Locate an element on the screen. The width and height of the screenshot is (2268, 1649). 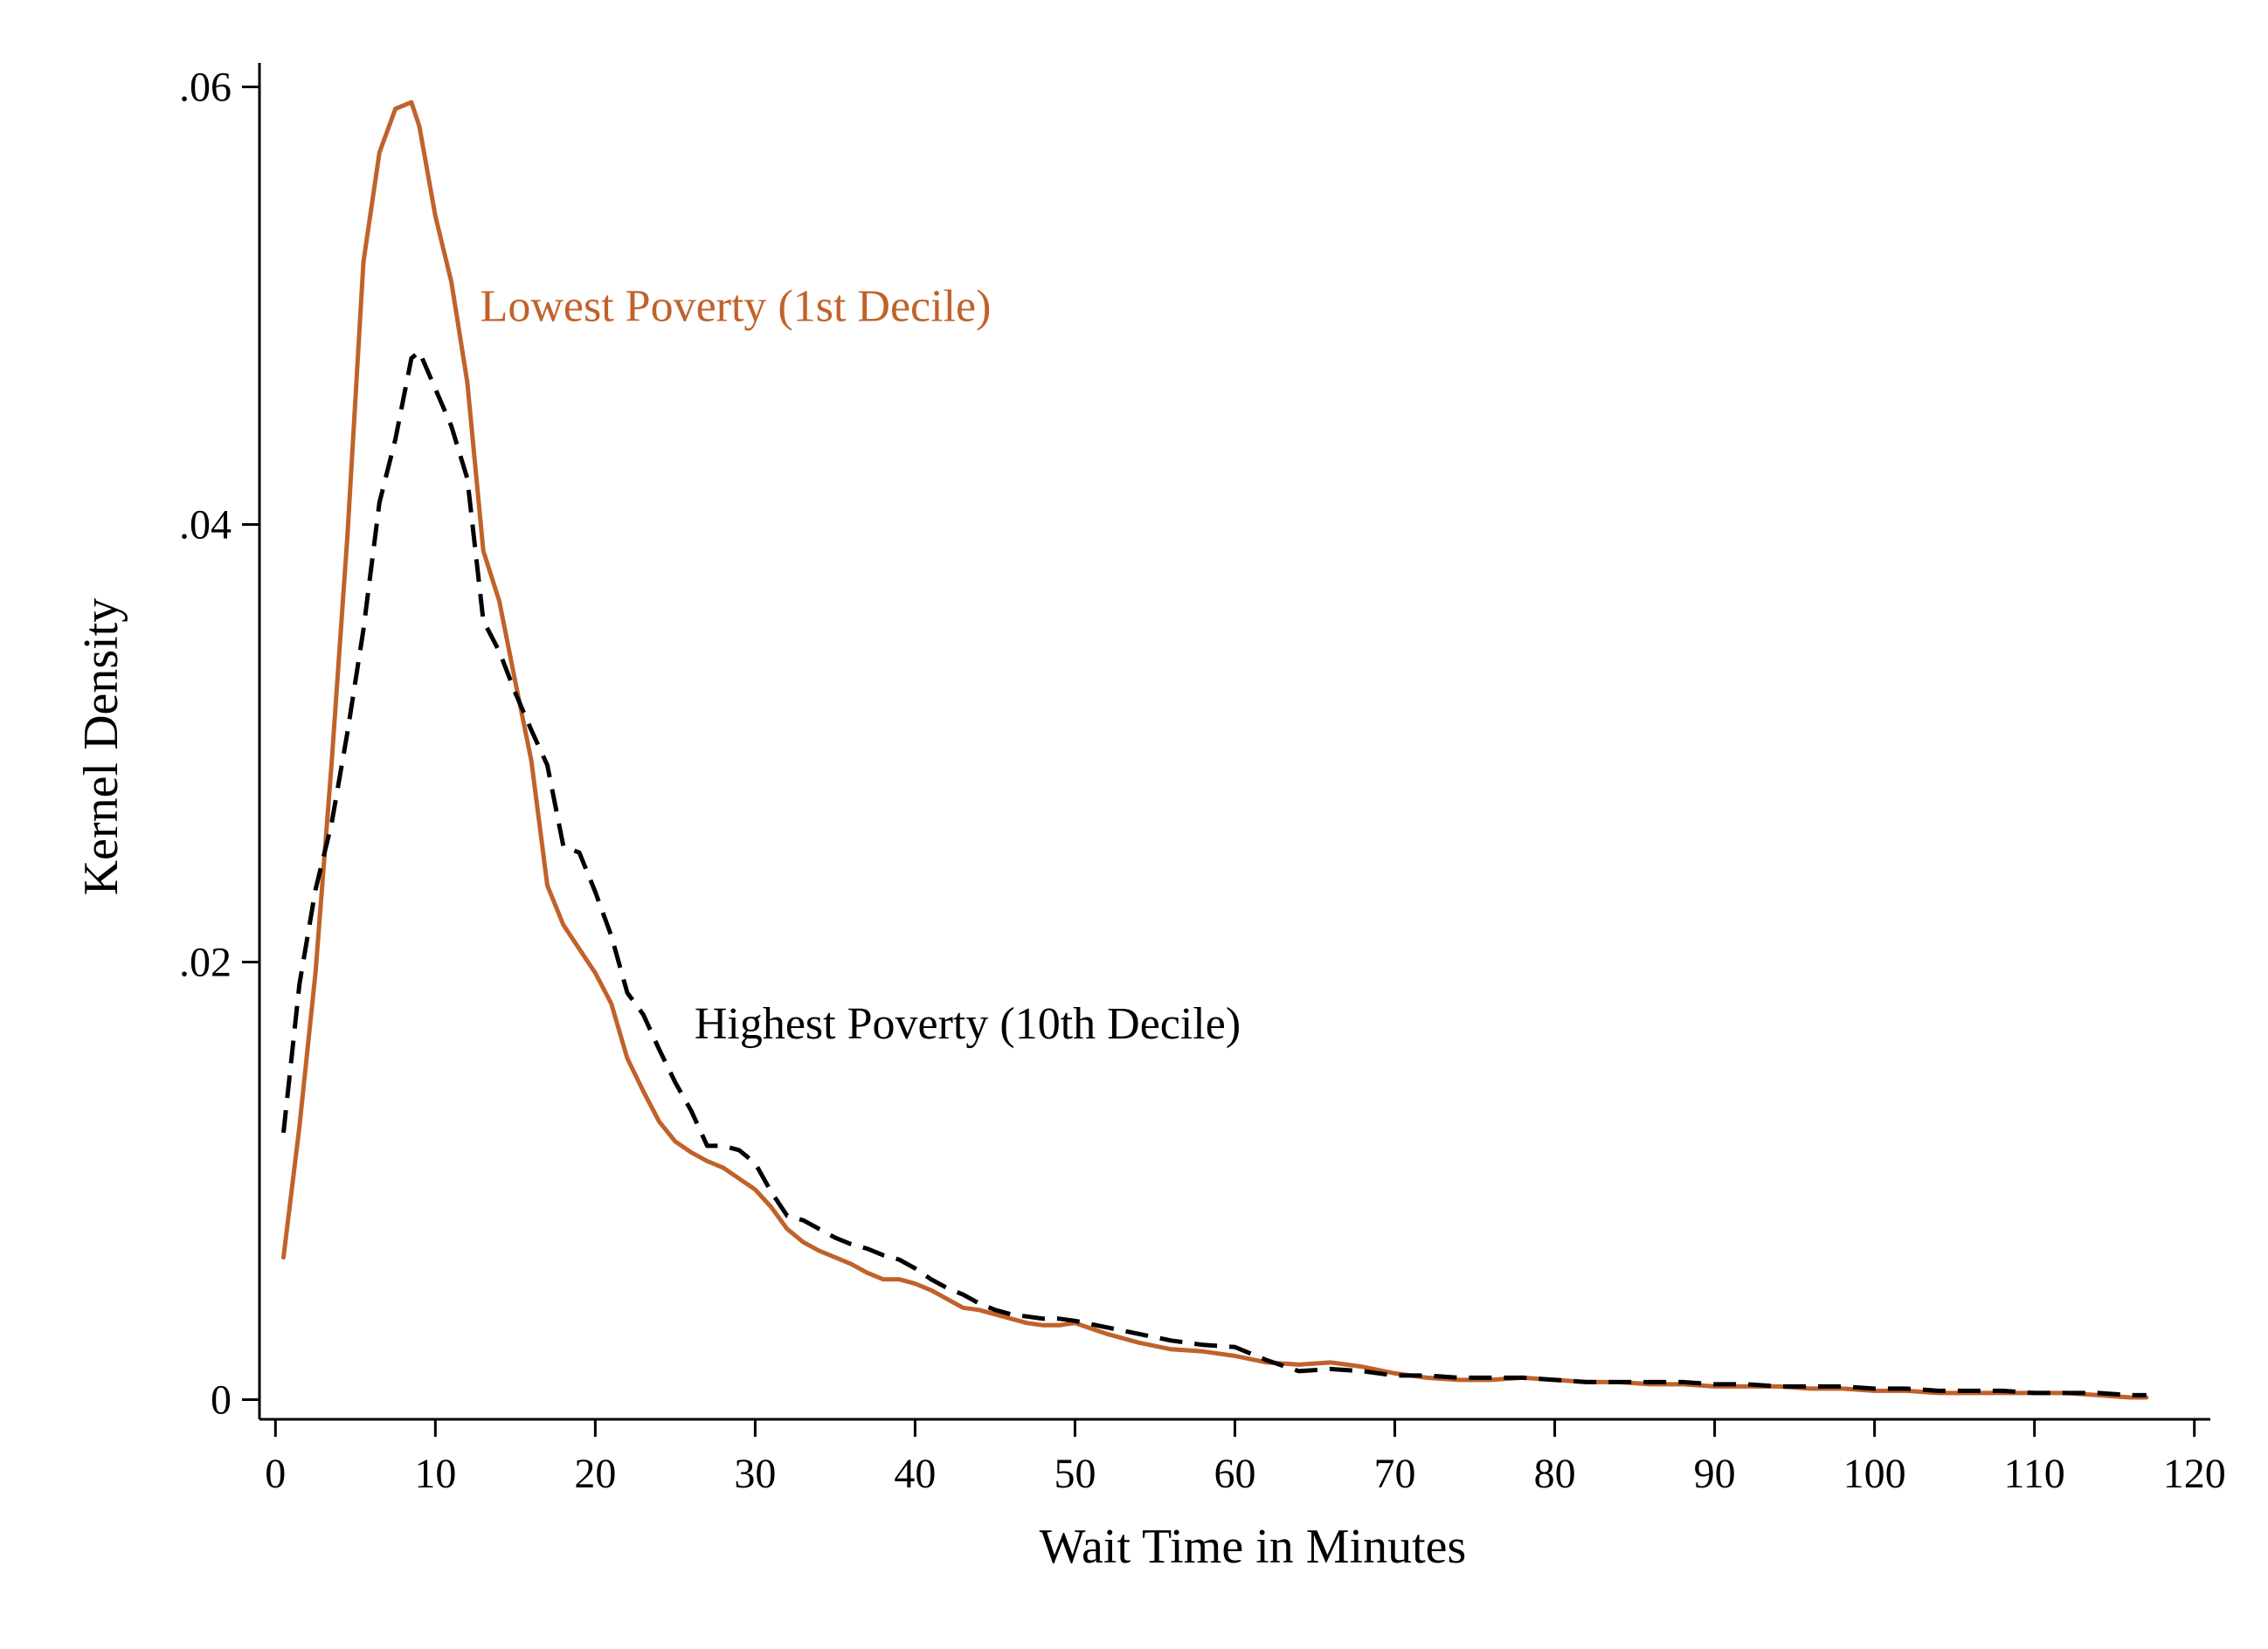
x-tick-label: 90 is located at coordinates (1715, 1474).